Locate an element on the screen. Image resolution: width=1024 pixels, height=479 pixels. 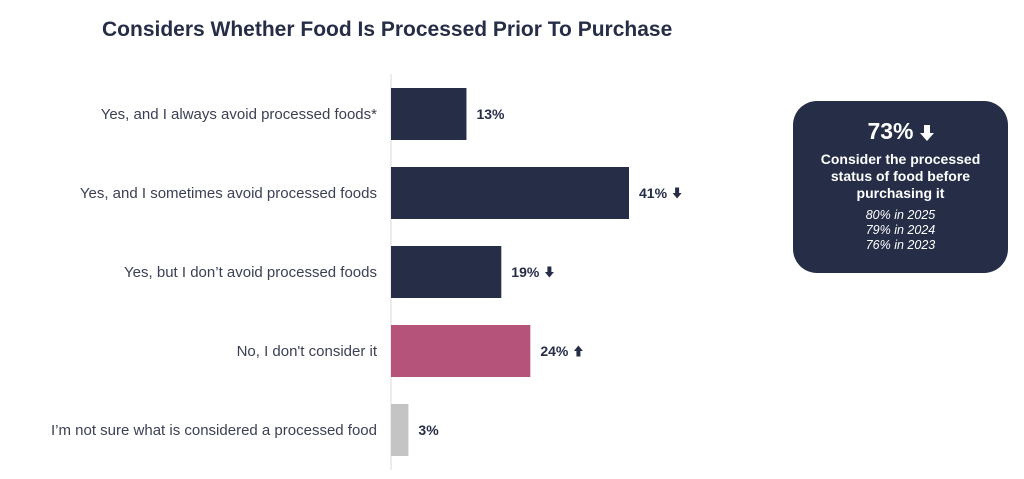
value-label: 41% is located at coordinates (653, 193).